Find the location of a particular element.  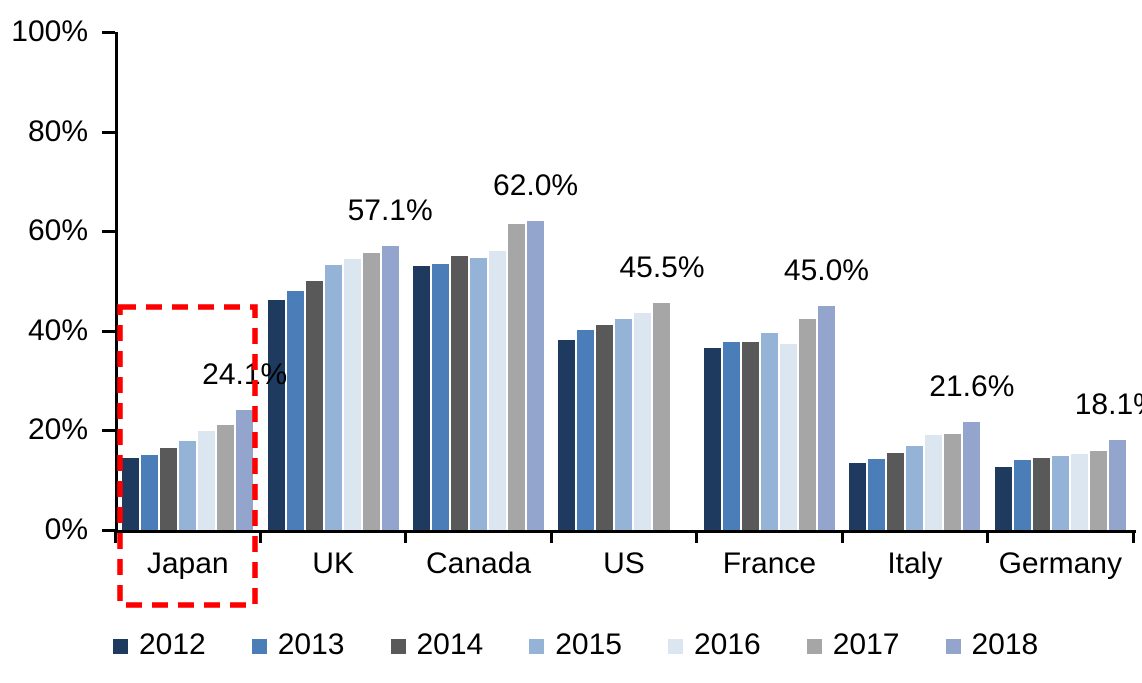

legend-item-2012: 2012 is located at coordinates (159, 645).